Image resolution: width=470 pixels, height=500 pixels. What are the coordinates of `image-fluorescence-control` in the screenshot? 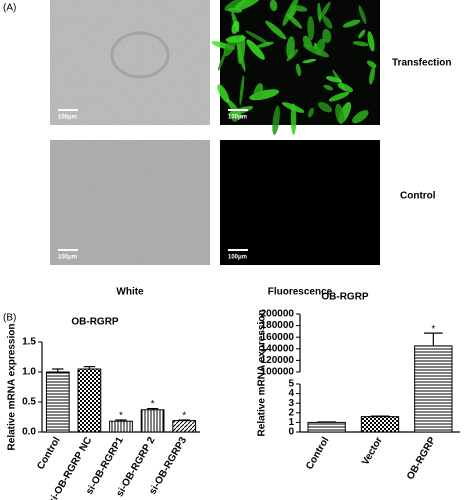 It's located at (300, 202).